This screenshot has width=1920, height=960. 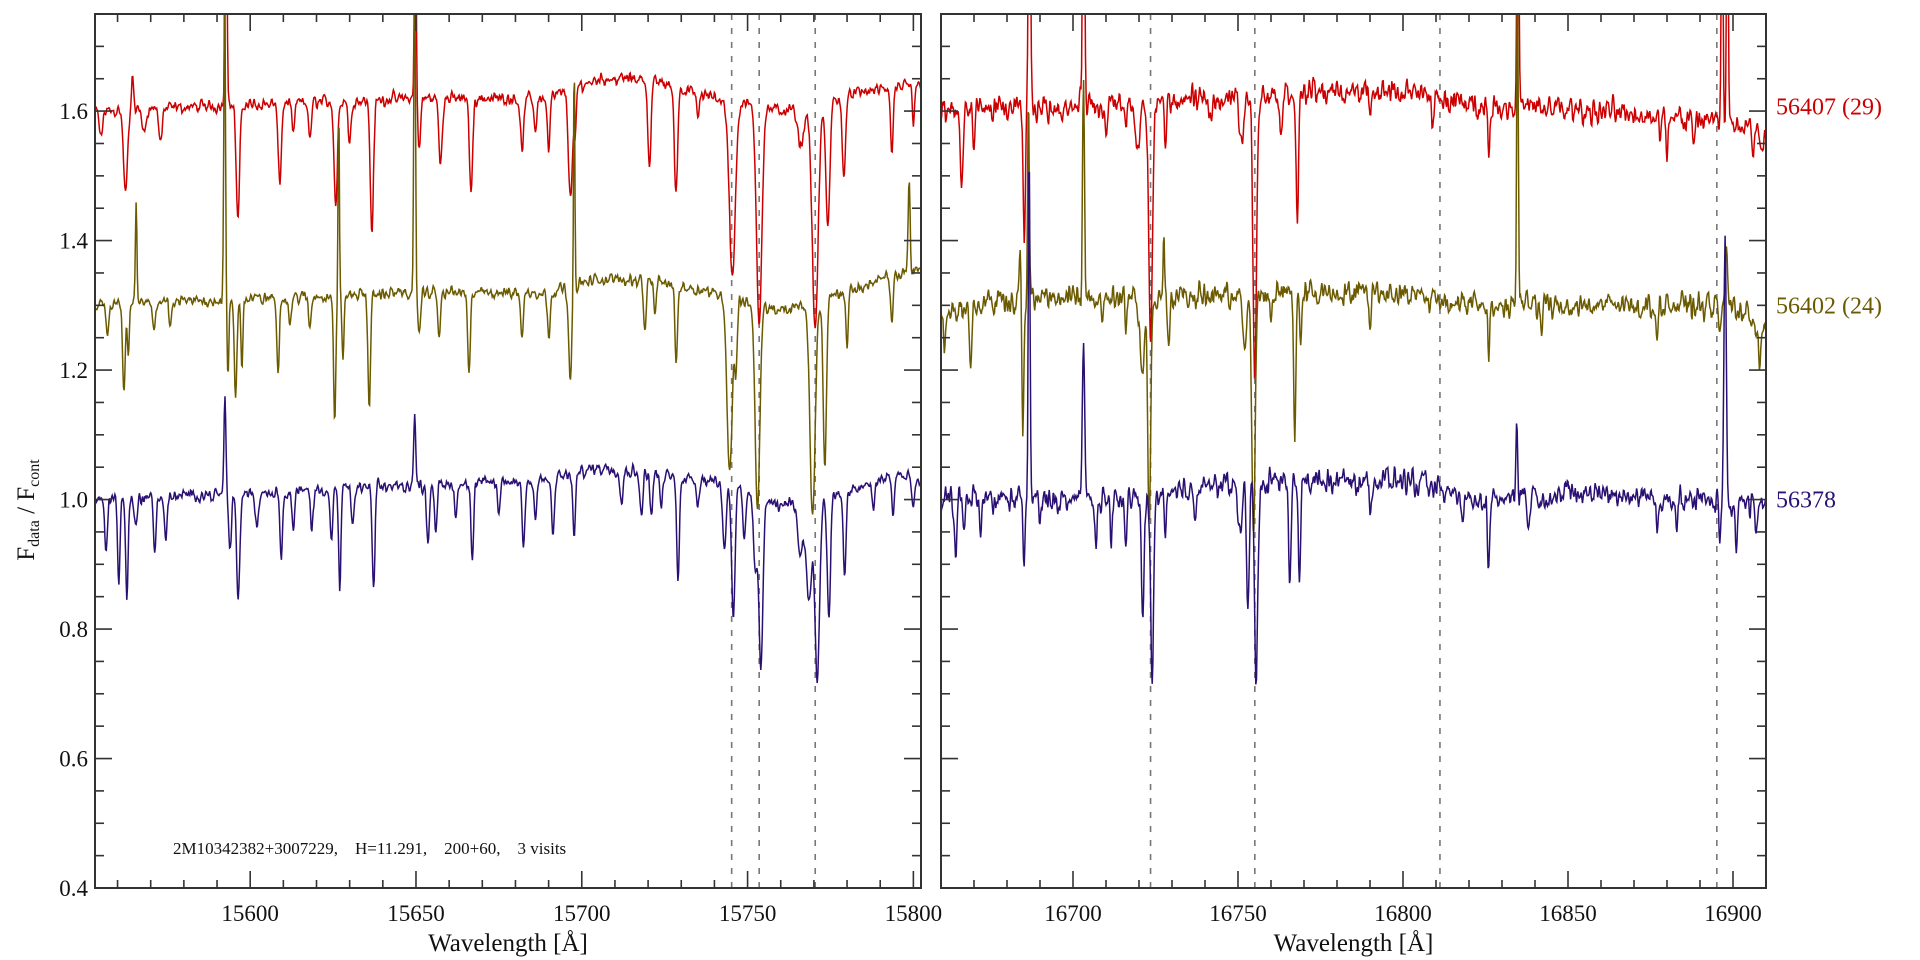 What do you see at coordinates (73, 888) in the screenshot?
I see `y-tick-label: 0.4` at bounding box center [73, 888].